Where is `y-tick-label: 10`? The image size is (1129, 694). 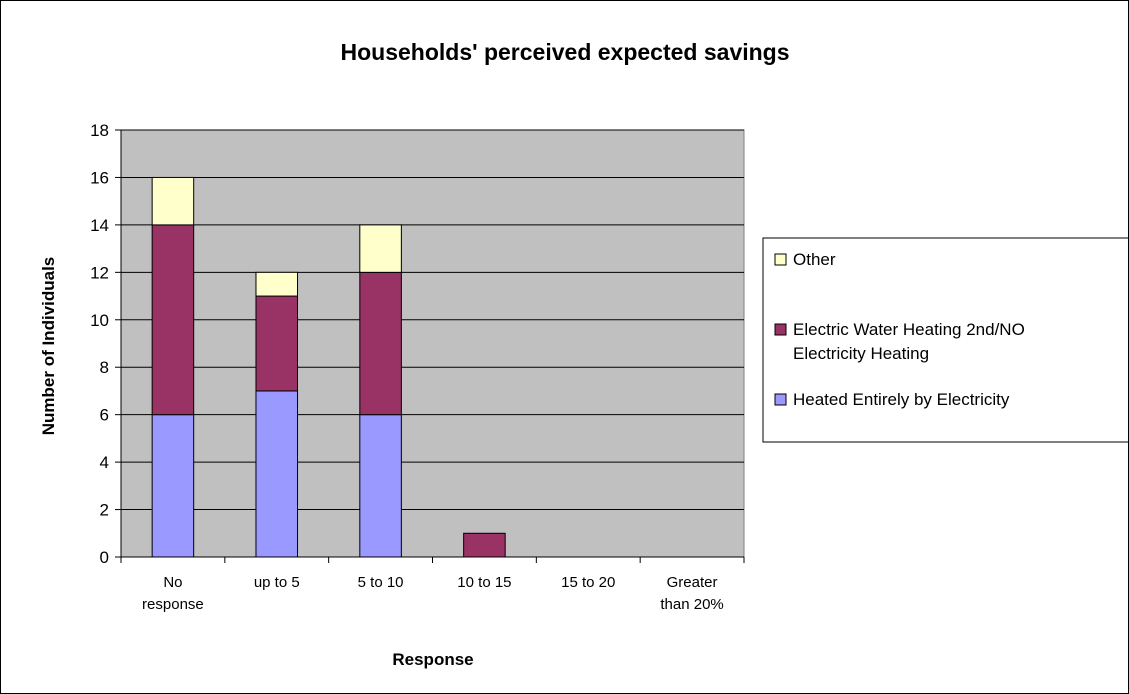 y-tick-label: 10 is located at coordinates (99, 320).